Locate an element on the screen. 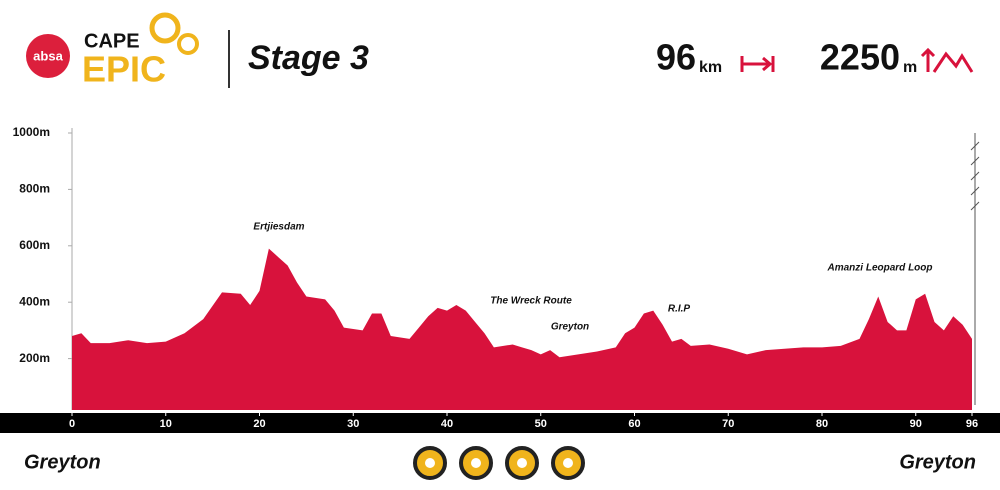 This screenshot has width=1000, height=490. annotation: Greyton is located at coordinates (570, 327).